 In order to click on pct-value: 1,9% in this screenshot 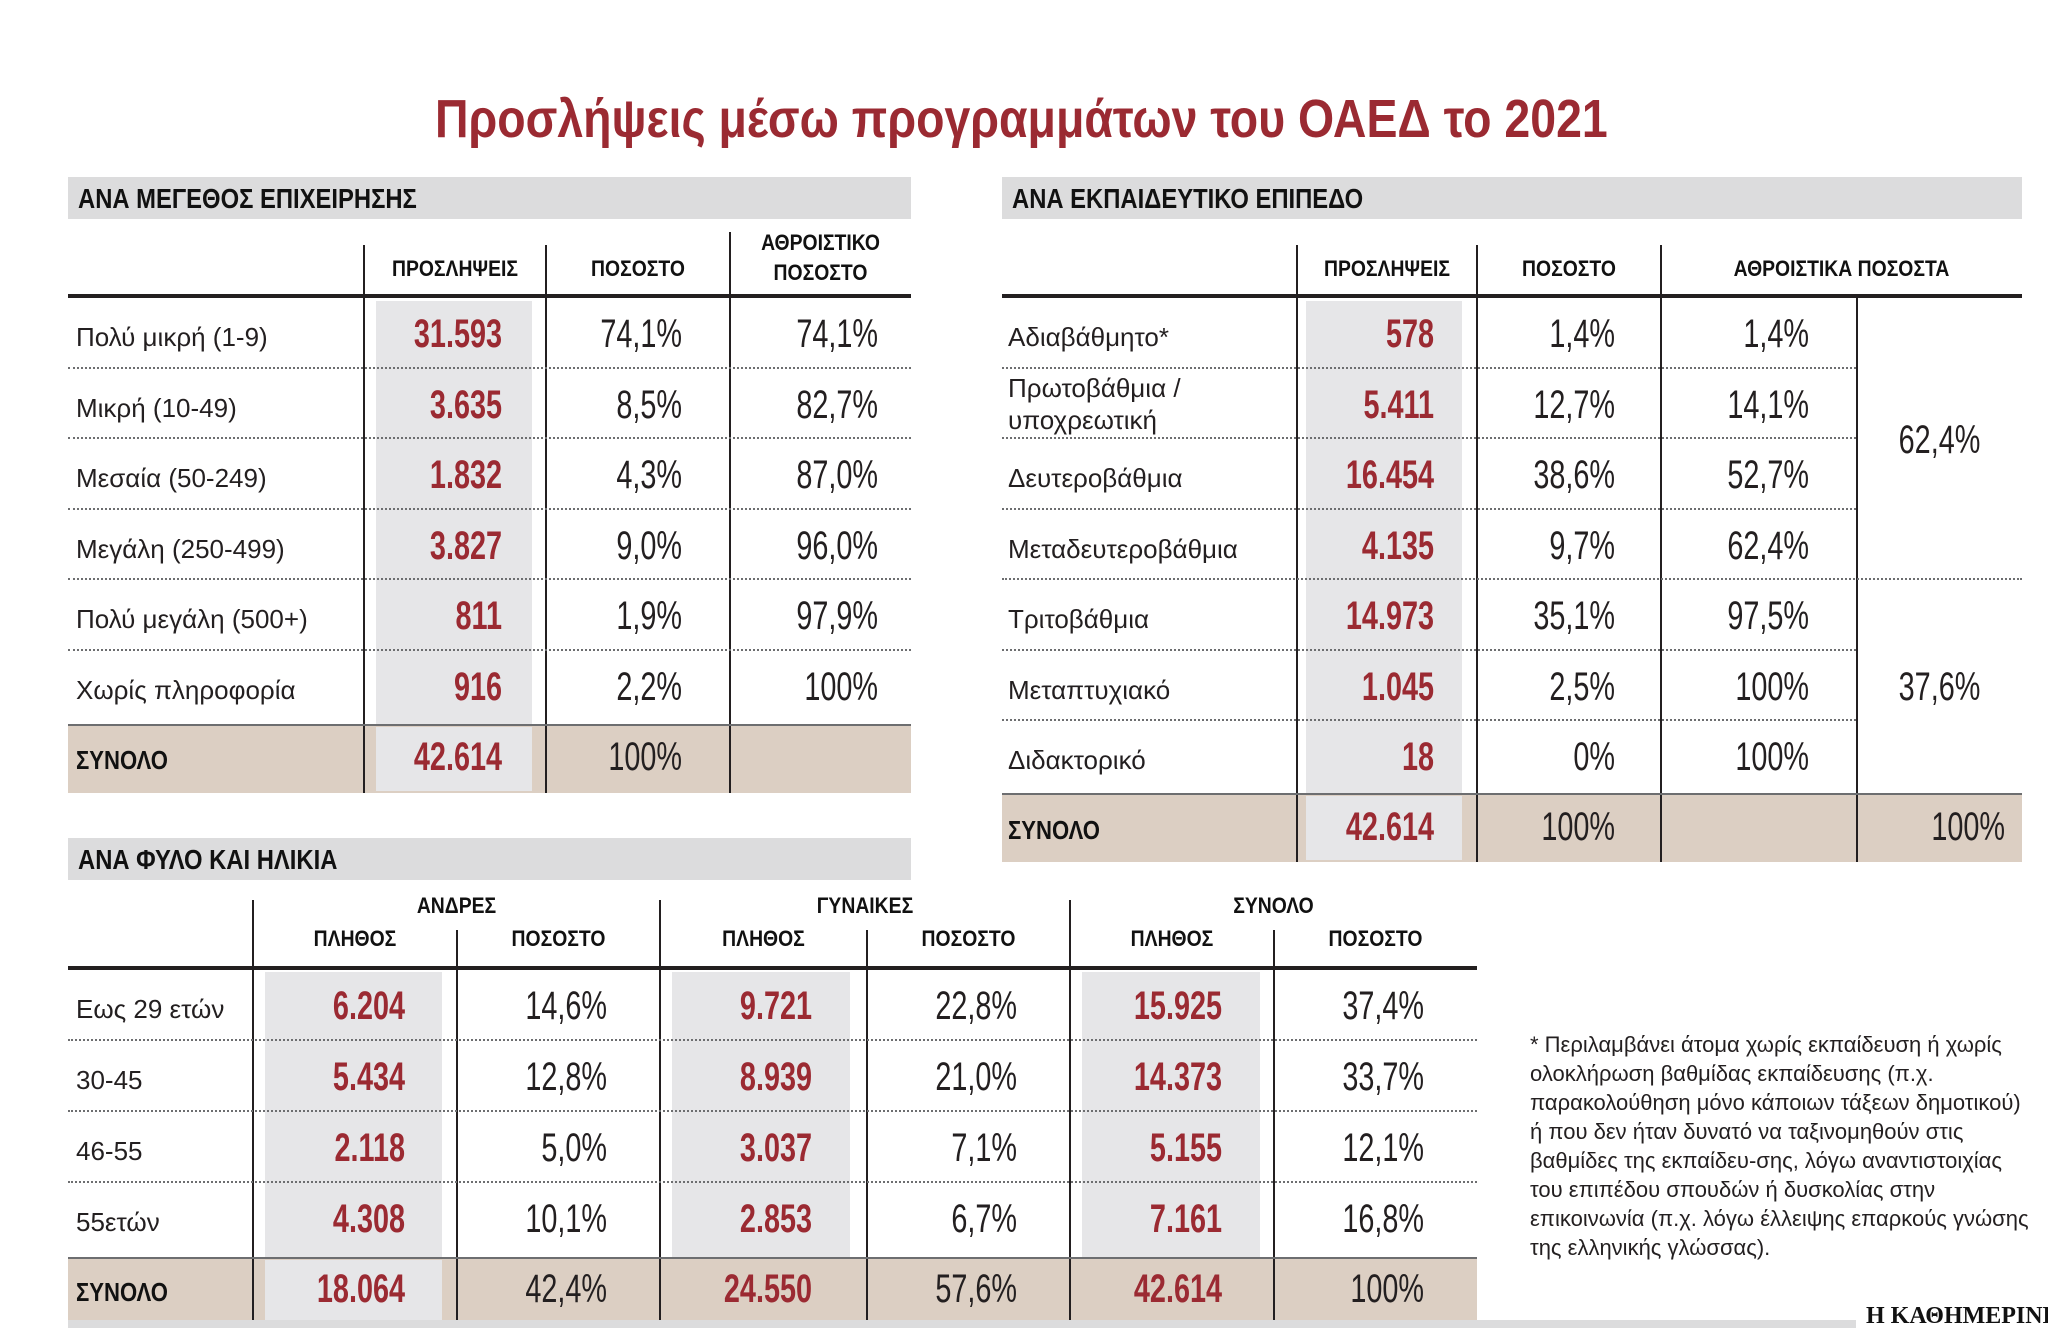, I will do `click(649, 616)`.